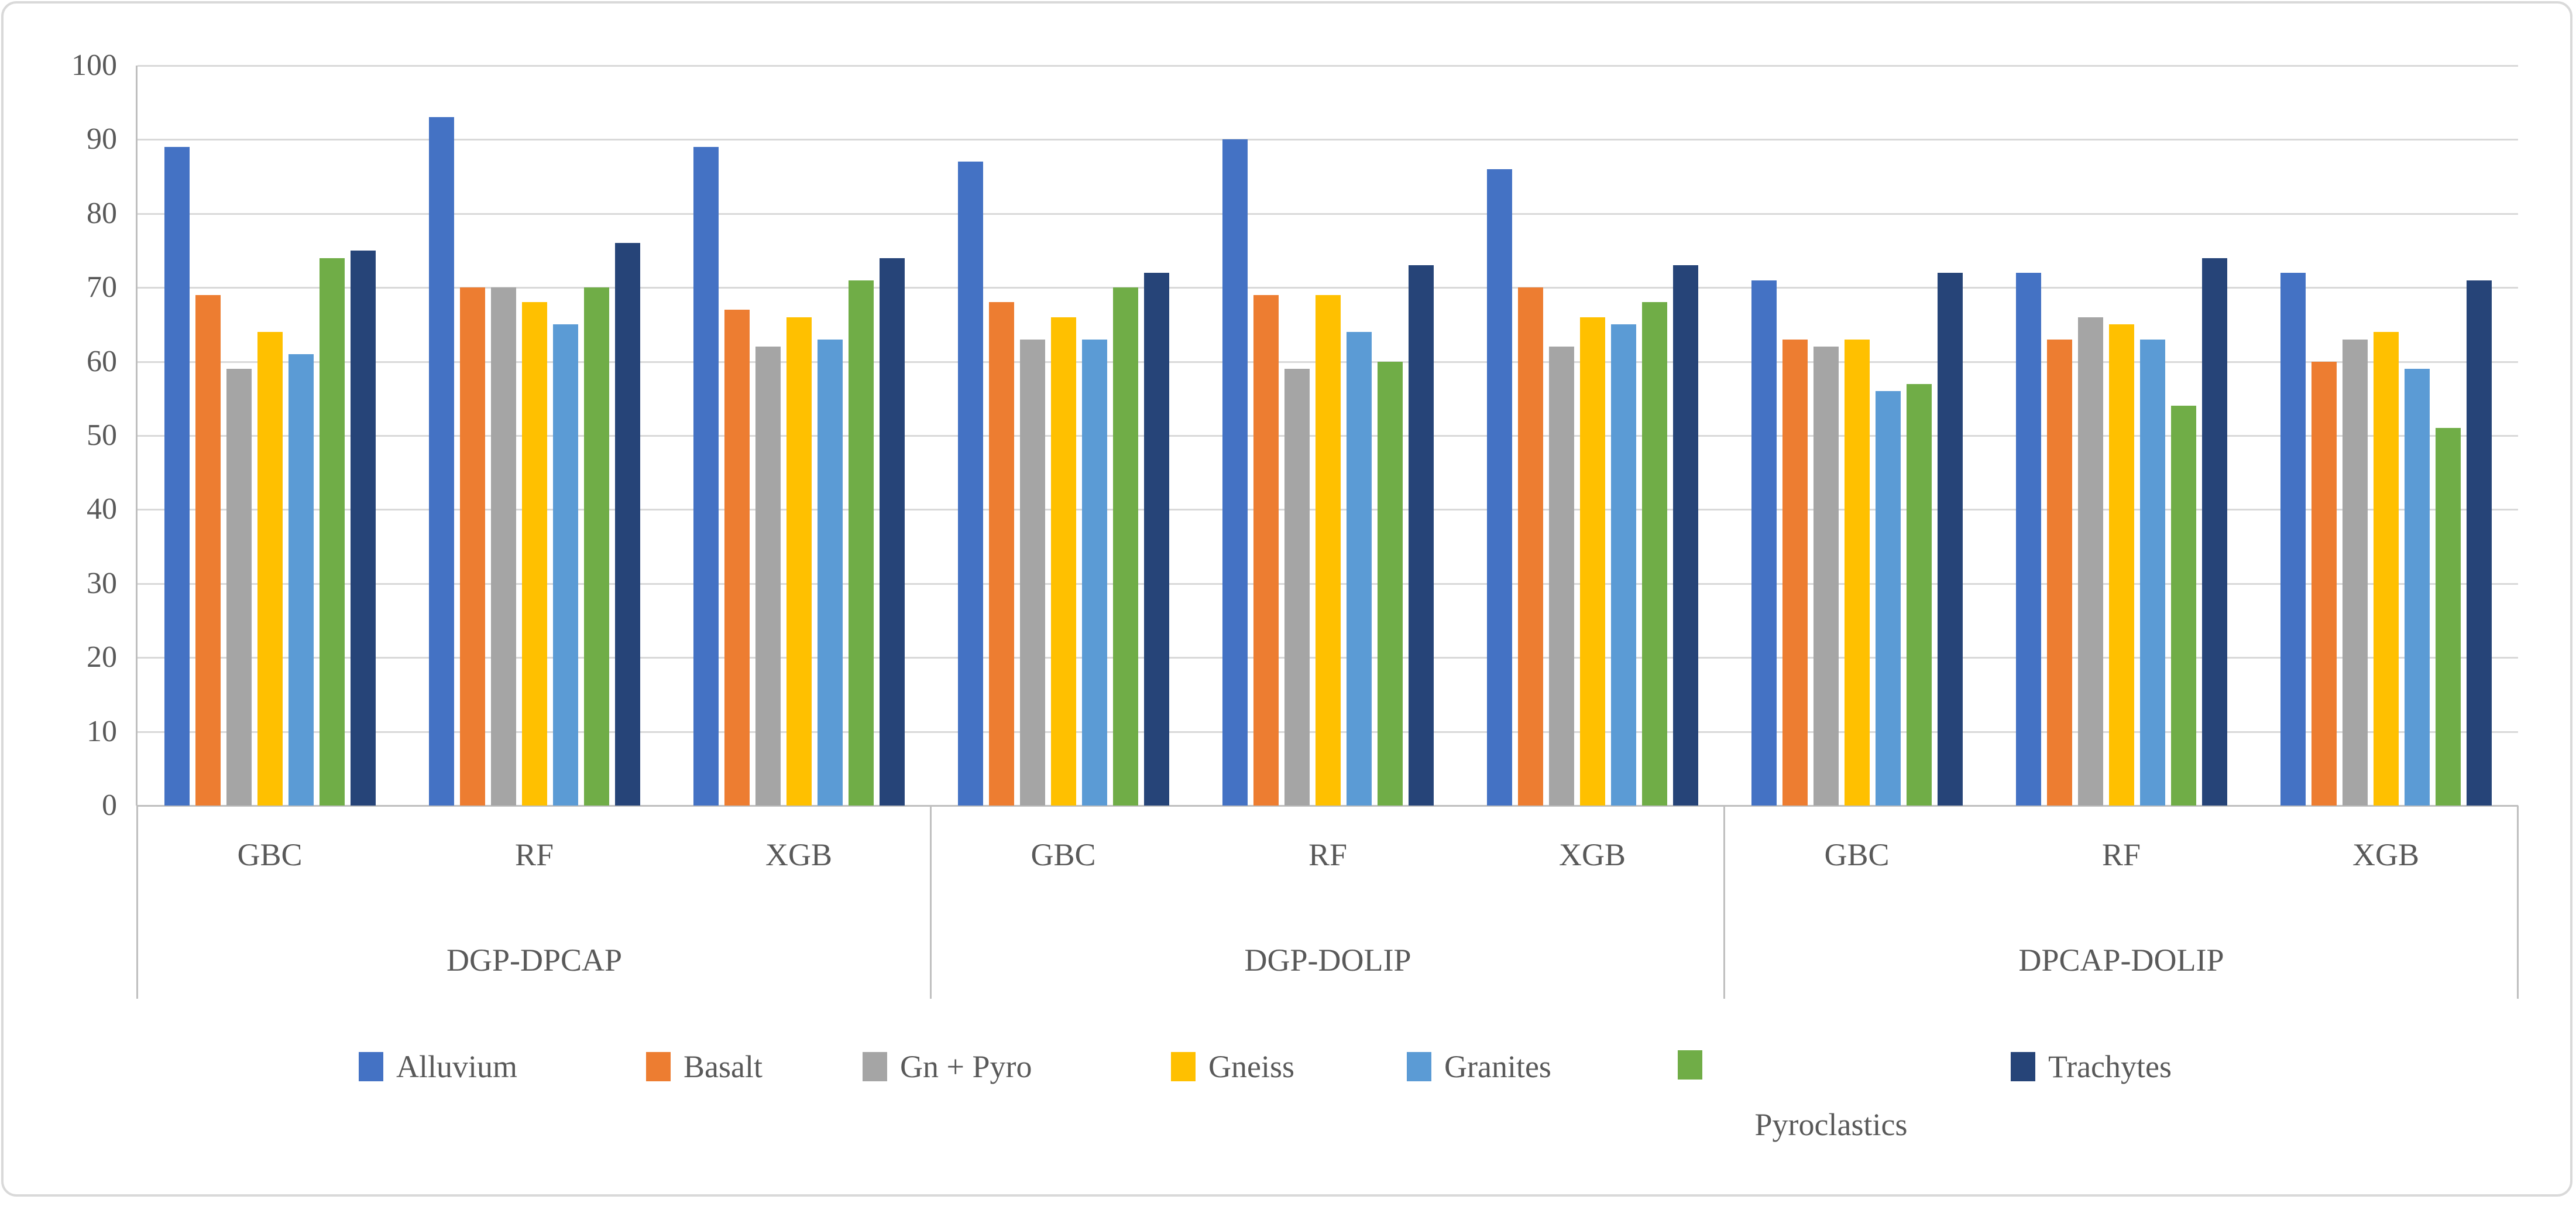  Describe the element at coordinates (1831, 1124) in the screenshot. I see `legend-label-pyroclastics-wrapped: Pyroclastics` at that location.